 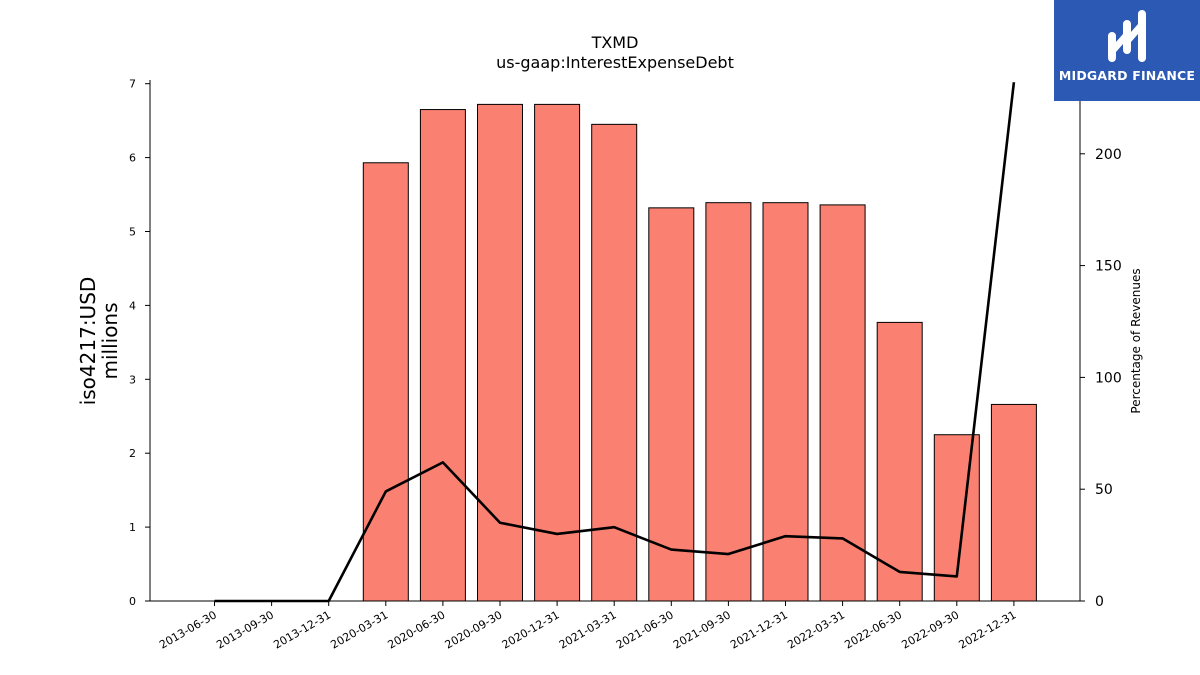 I want to click on y-axis-label-line: millions, so click(x=110, y=340).